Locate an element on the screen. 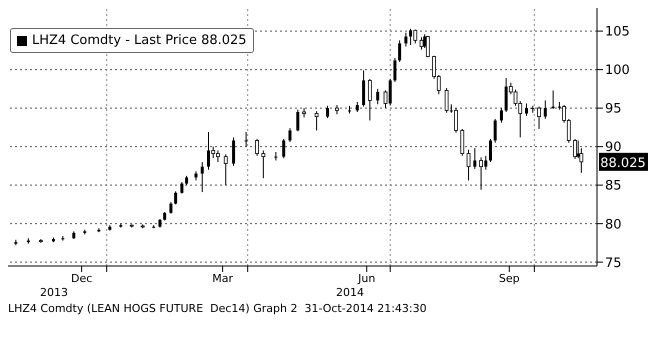  y-tick-label: 80 is located at coordinates (613, 224).